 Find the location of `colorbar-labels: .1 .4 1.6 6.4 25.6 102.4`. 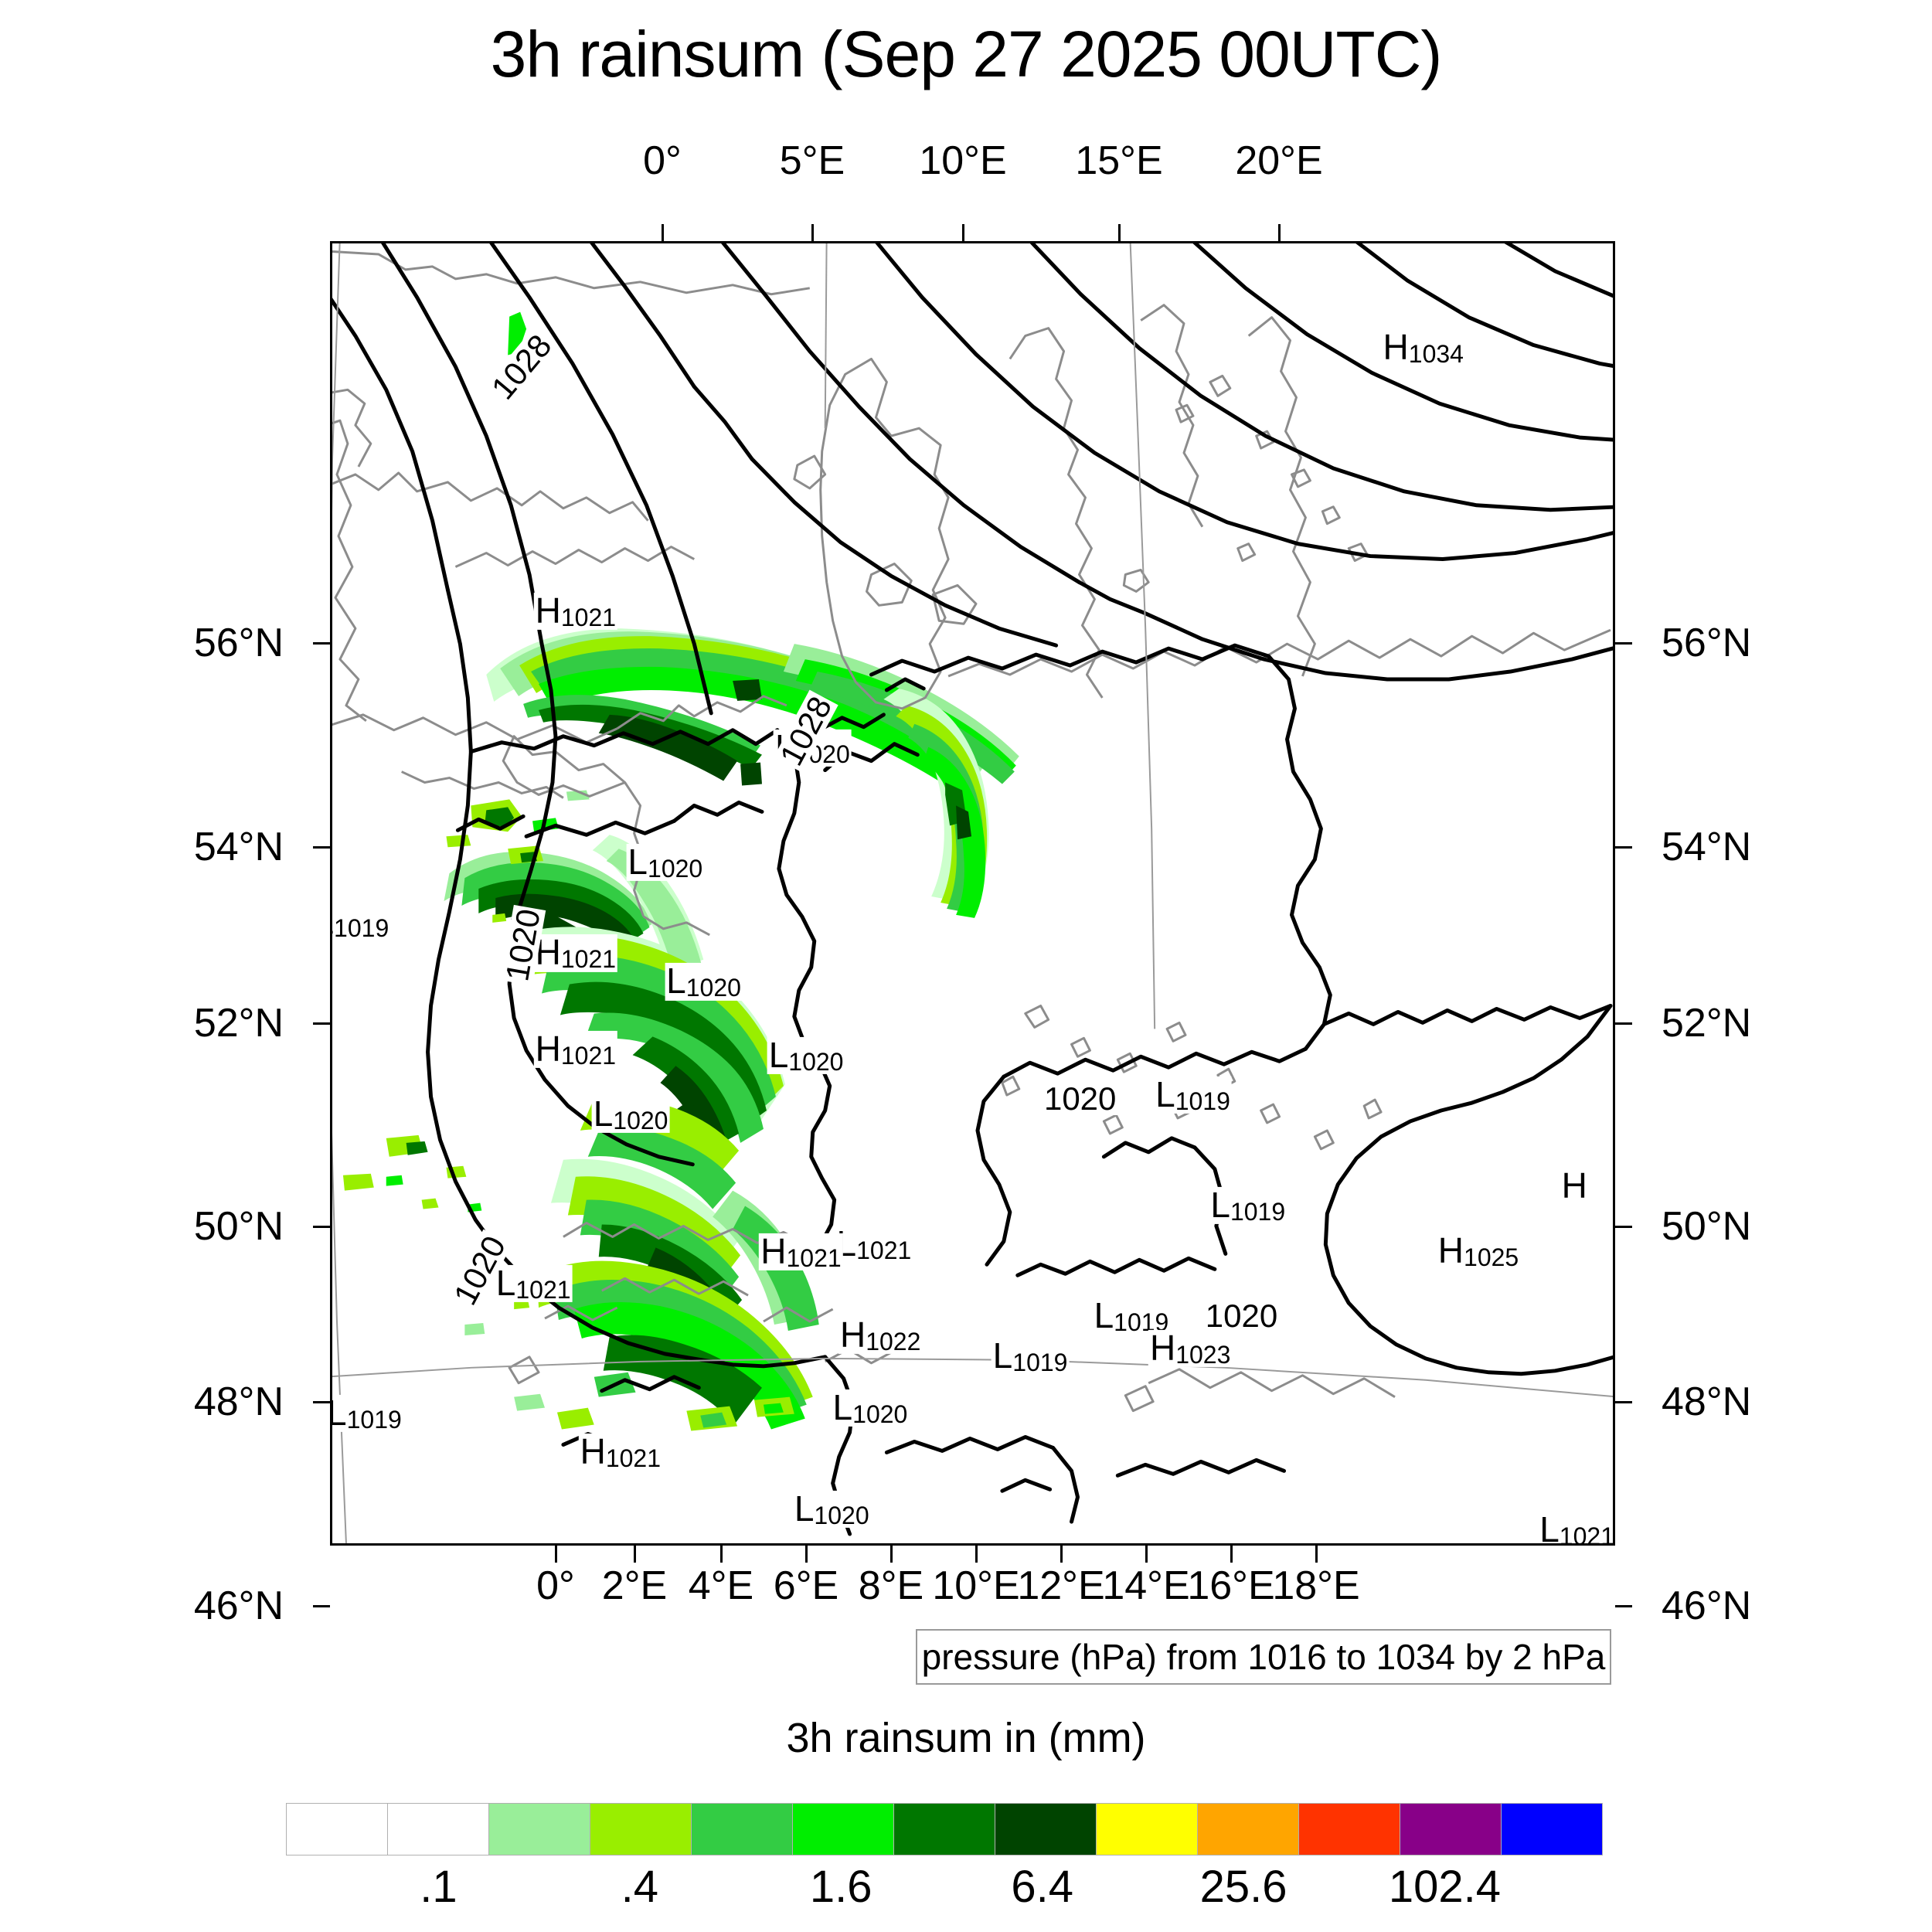

colorbar-labels: .1 .4 1.6 6.4 25.6 102.4 is located at coordinates (943, 1892).